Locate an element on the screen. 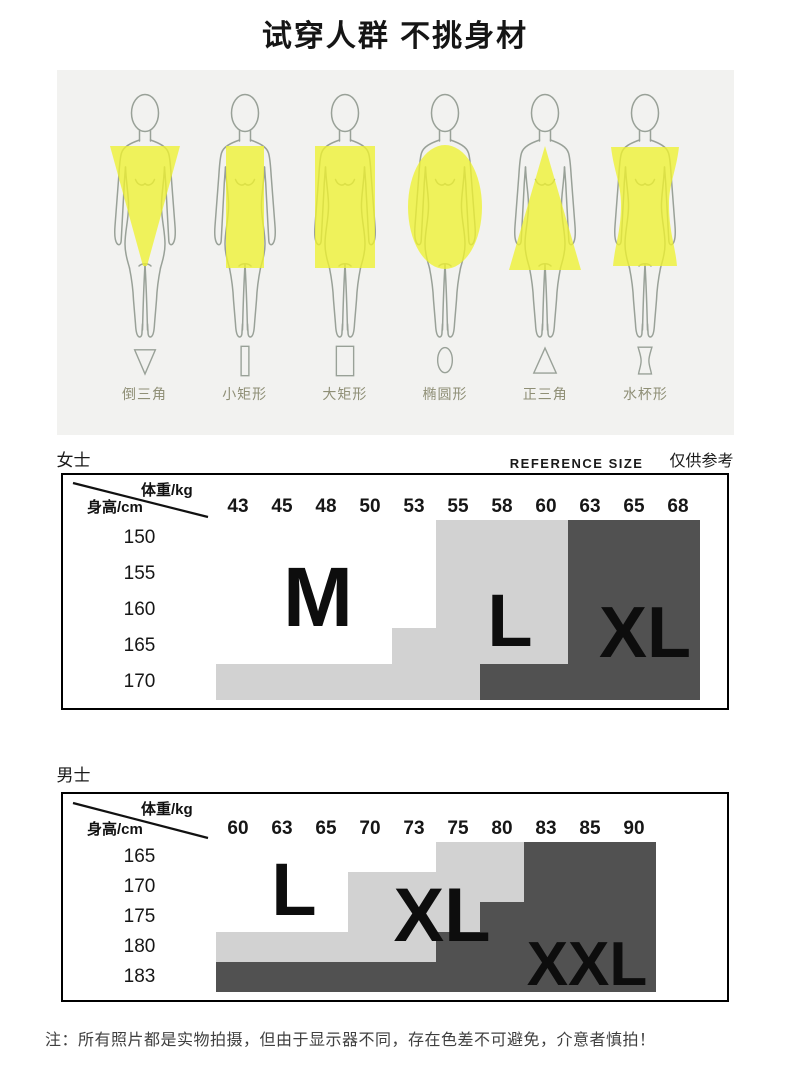 This screenshot has width=790, height=1072. body-figure-water-cup is located at coordinates (645, 215).